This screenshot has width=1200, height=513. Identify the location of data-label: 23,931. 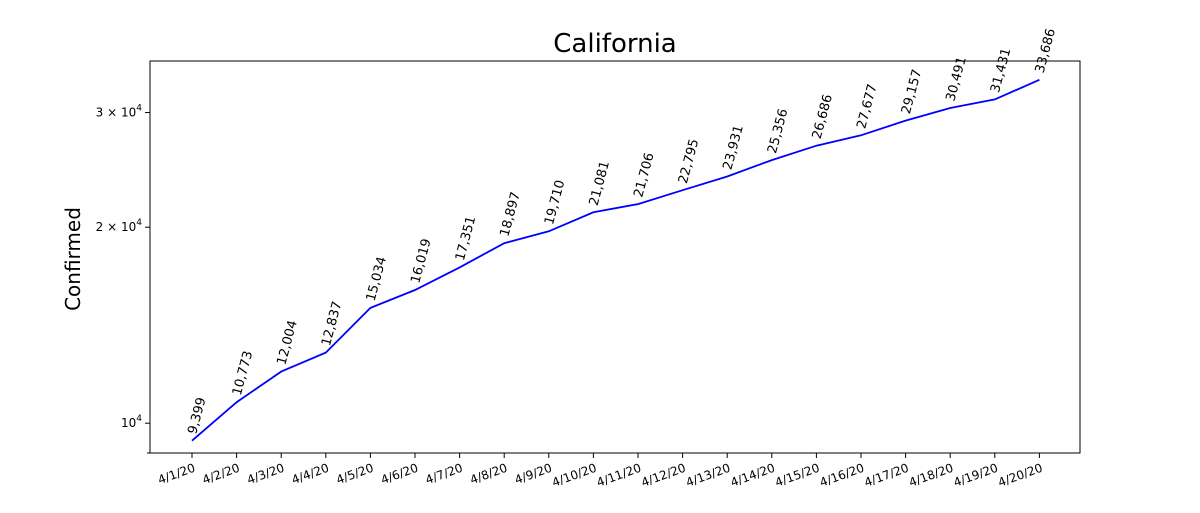
(734, 148).